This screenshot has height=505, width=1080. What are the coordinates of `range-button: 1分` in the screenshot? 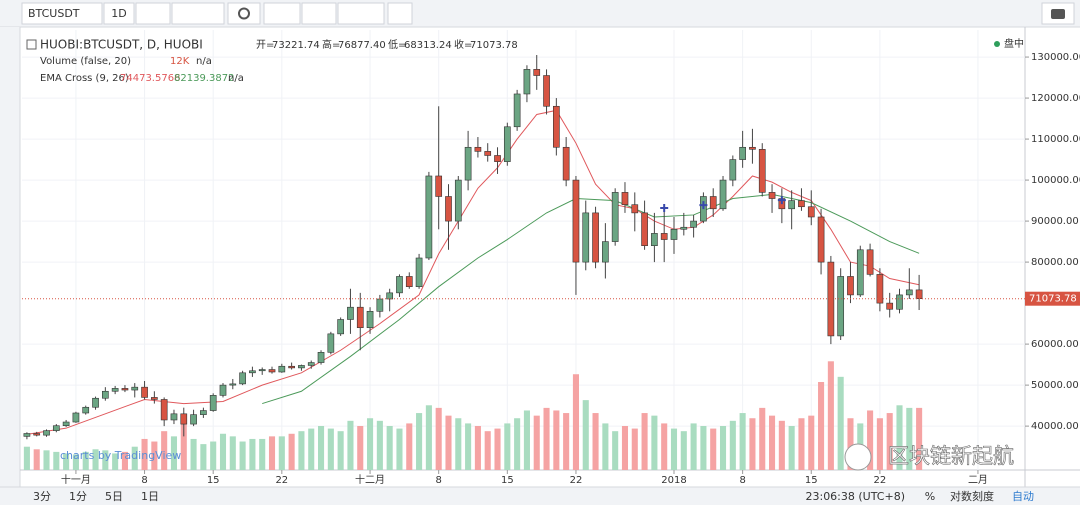 It's located at (78, 496).